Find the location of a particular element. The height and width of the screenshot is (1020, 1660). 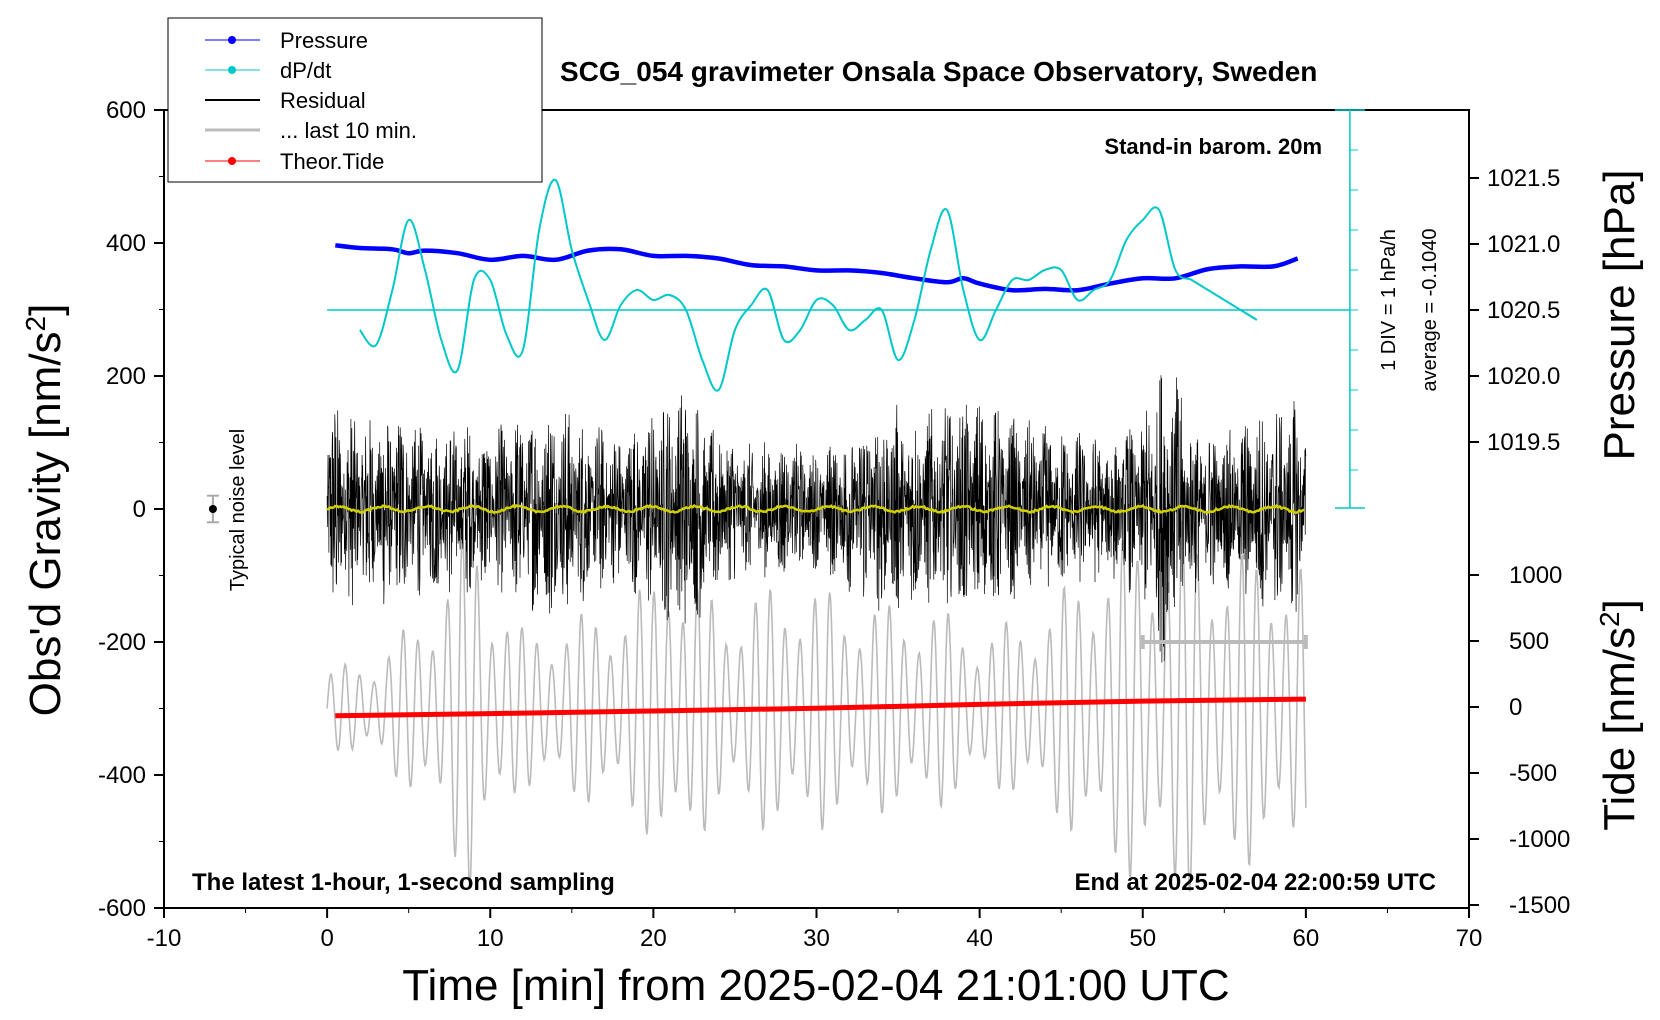

residual-smoothed is located at coordinates (815, 509).